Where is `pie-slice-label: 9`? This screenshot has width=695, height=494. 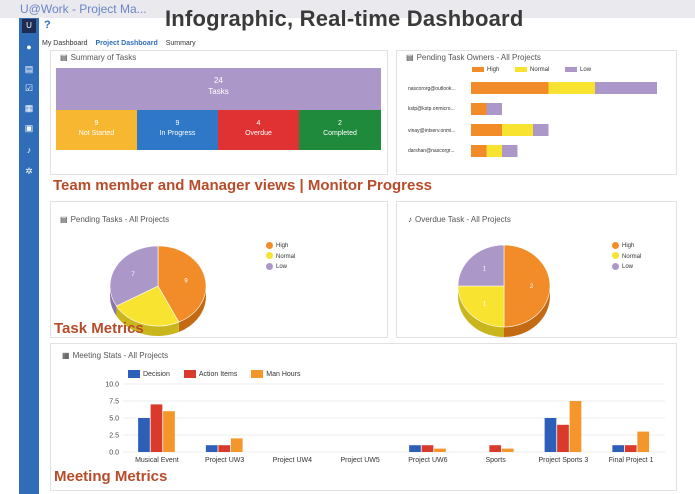 pie-slice-label: 9 is located at coordinates (186, 282).